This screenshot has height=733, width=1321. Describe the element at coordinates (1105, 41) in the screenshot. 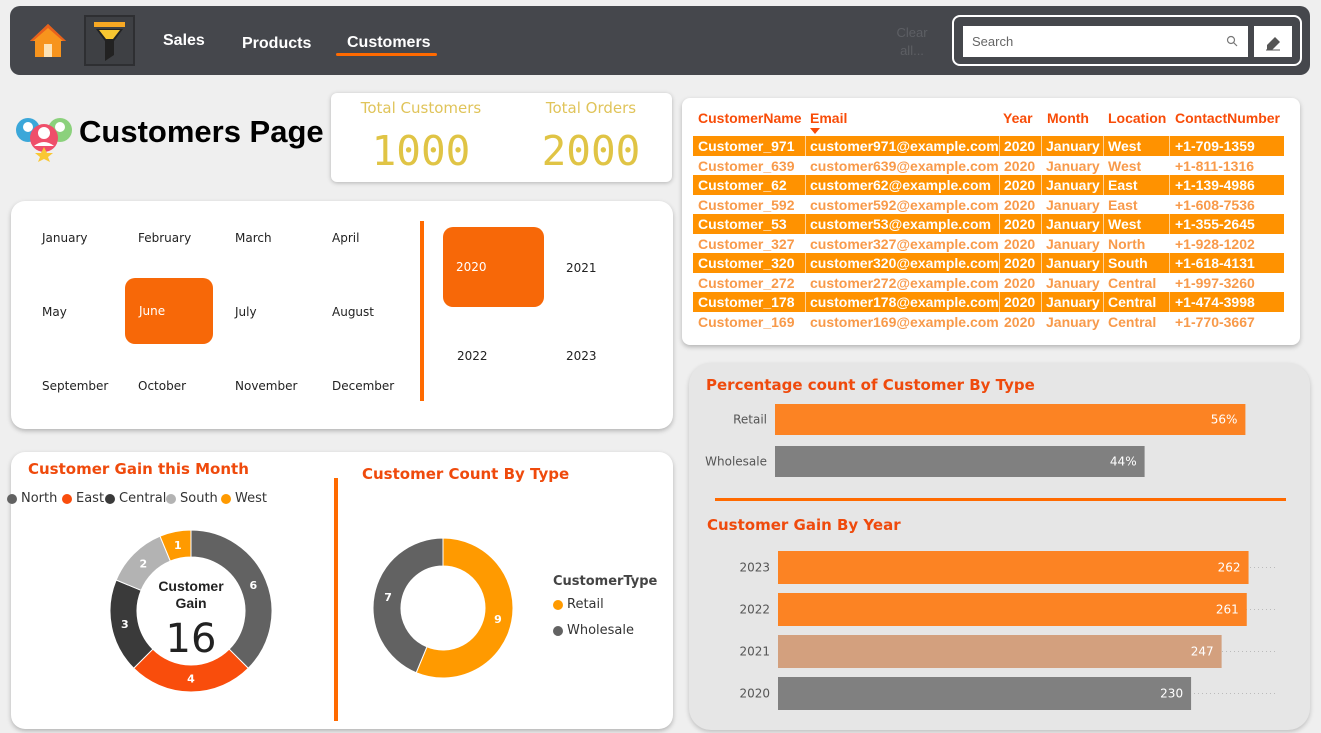

I see `search-input: Search` at that location.